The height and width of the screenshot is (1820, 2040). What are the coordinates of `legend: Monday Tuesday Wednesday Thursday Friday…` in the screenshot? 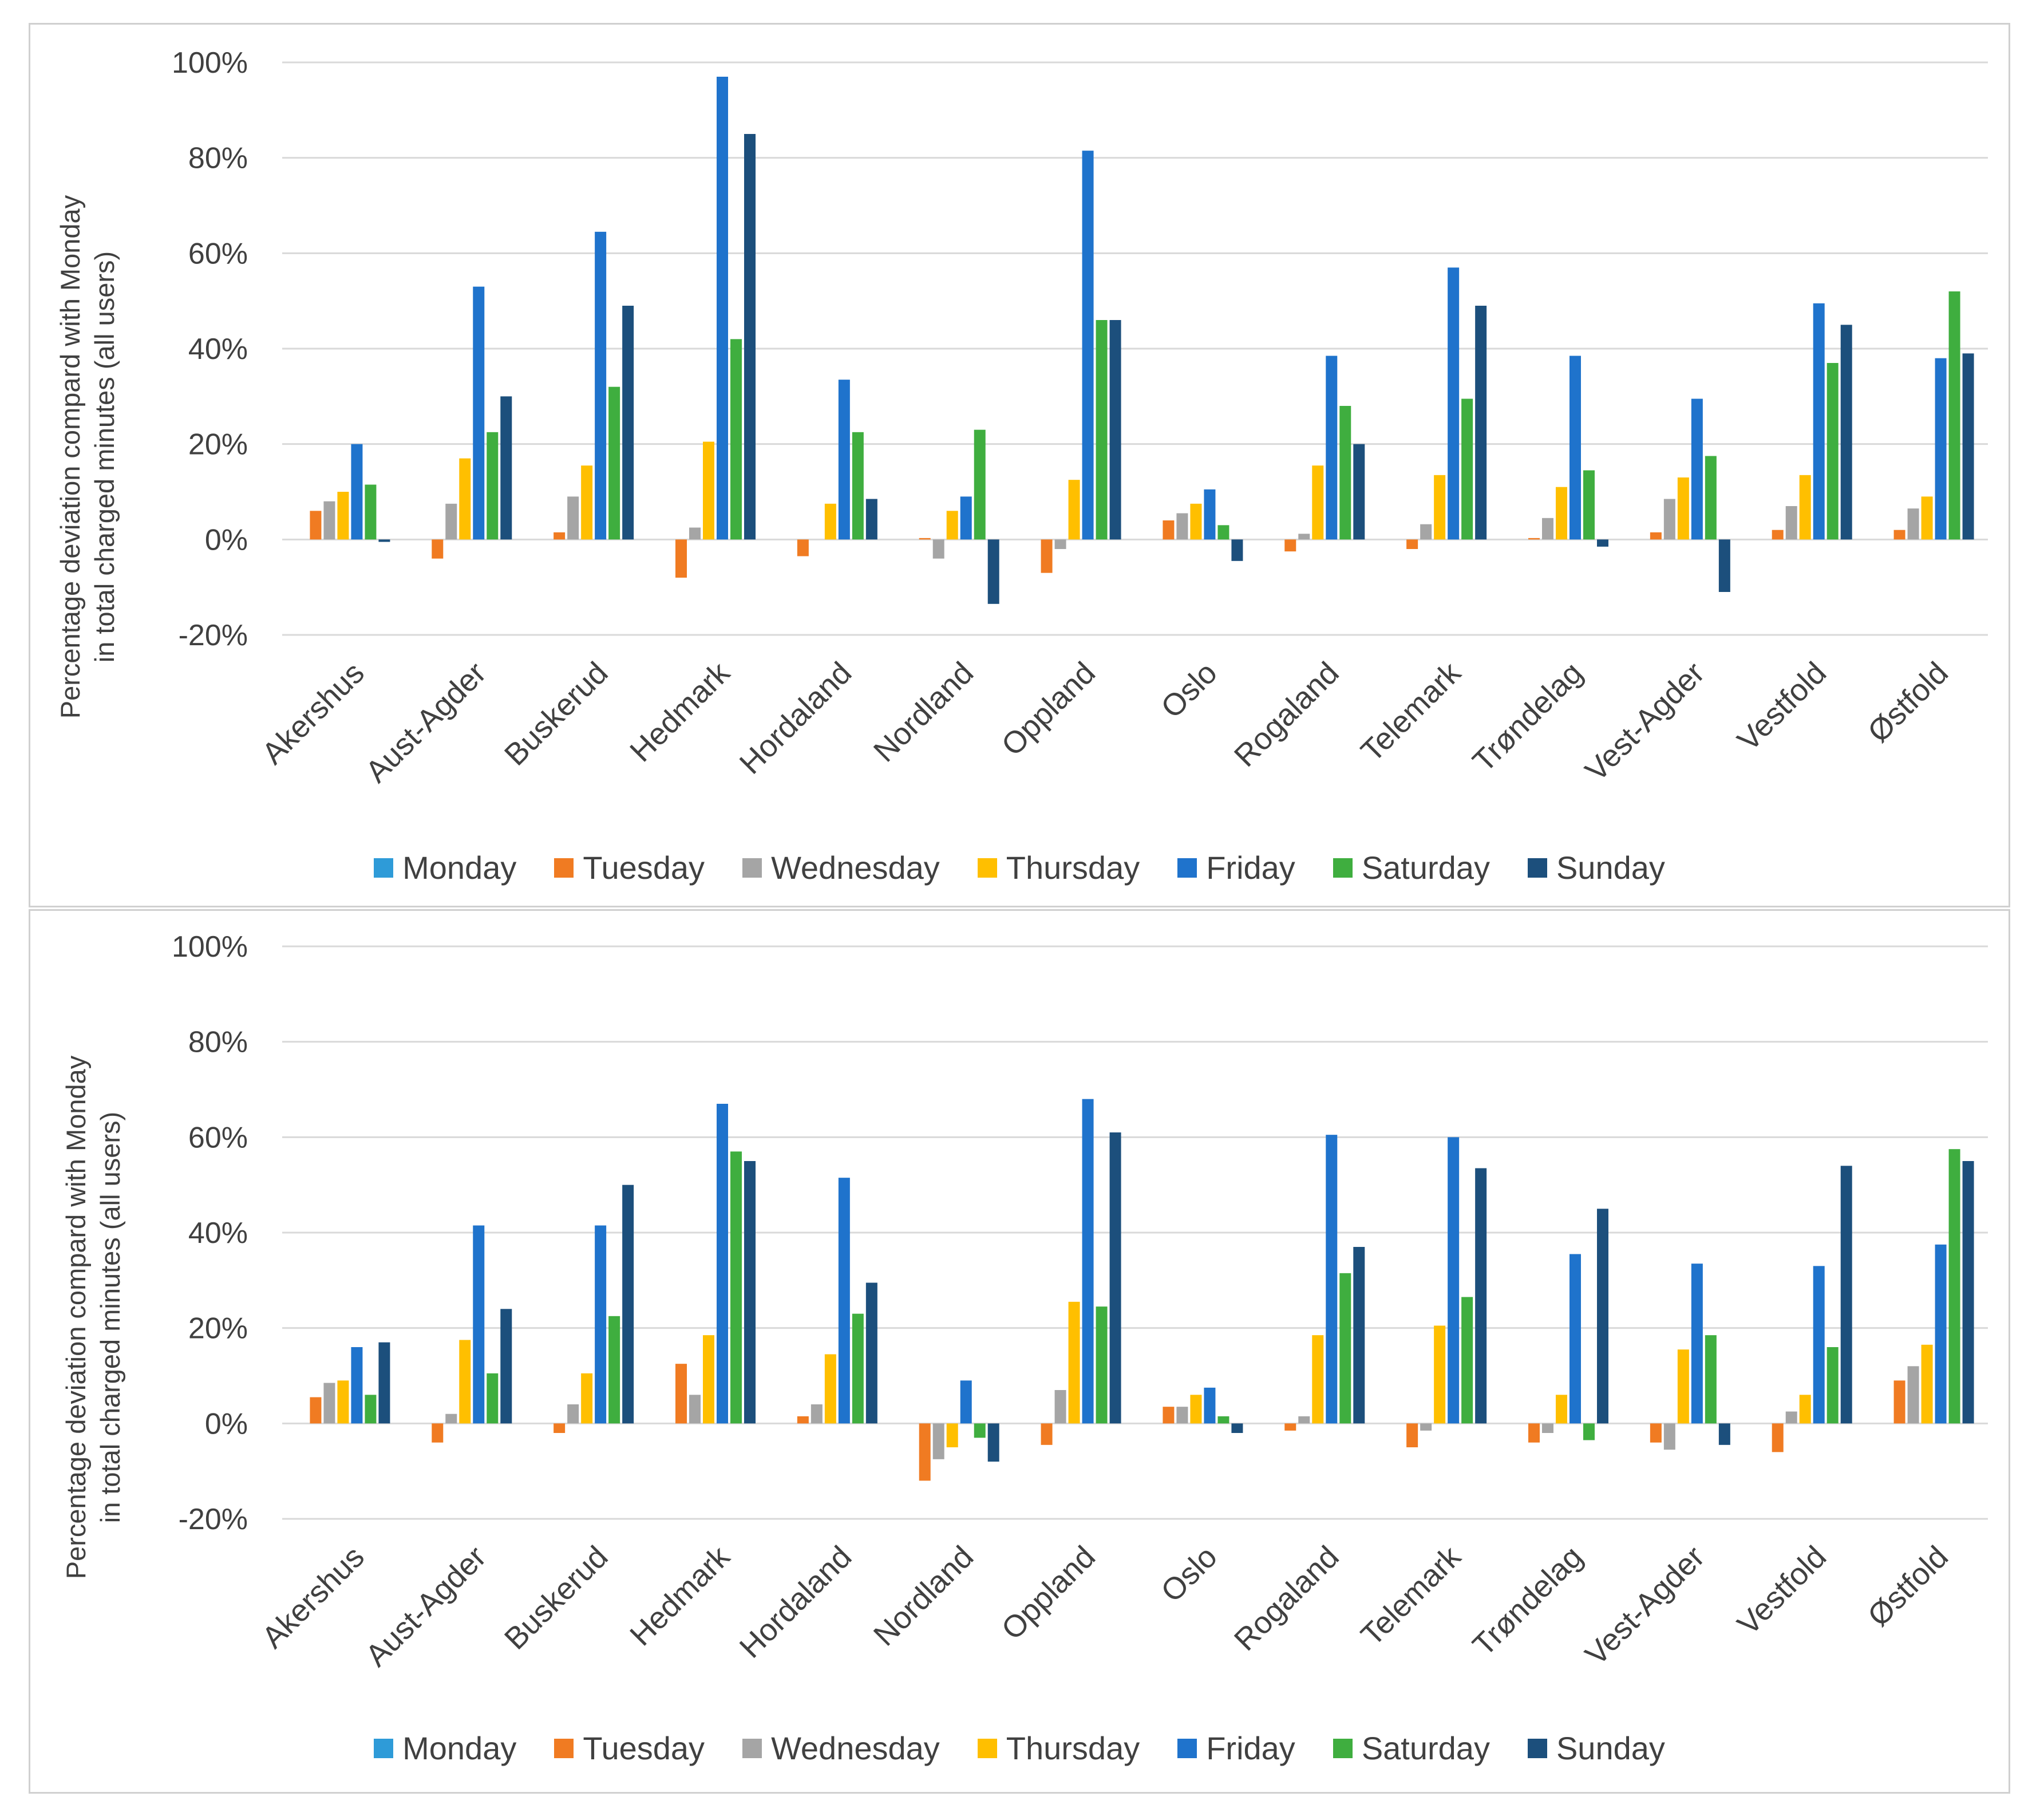 It's located at (1019, 867).